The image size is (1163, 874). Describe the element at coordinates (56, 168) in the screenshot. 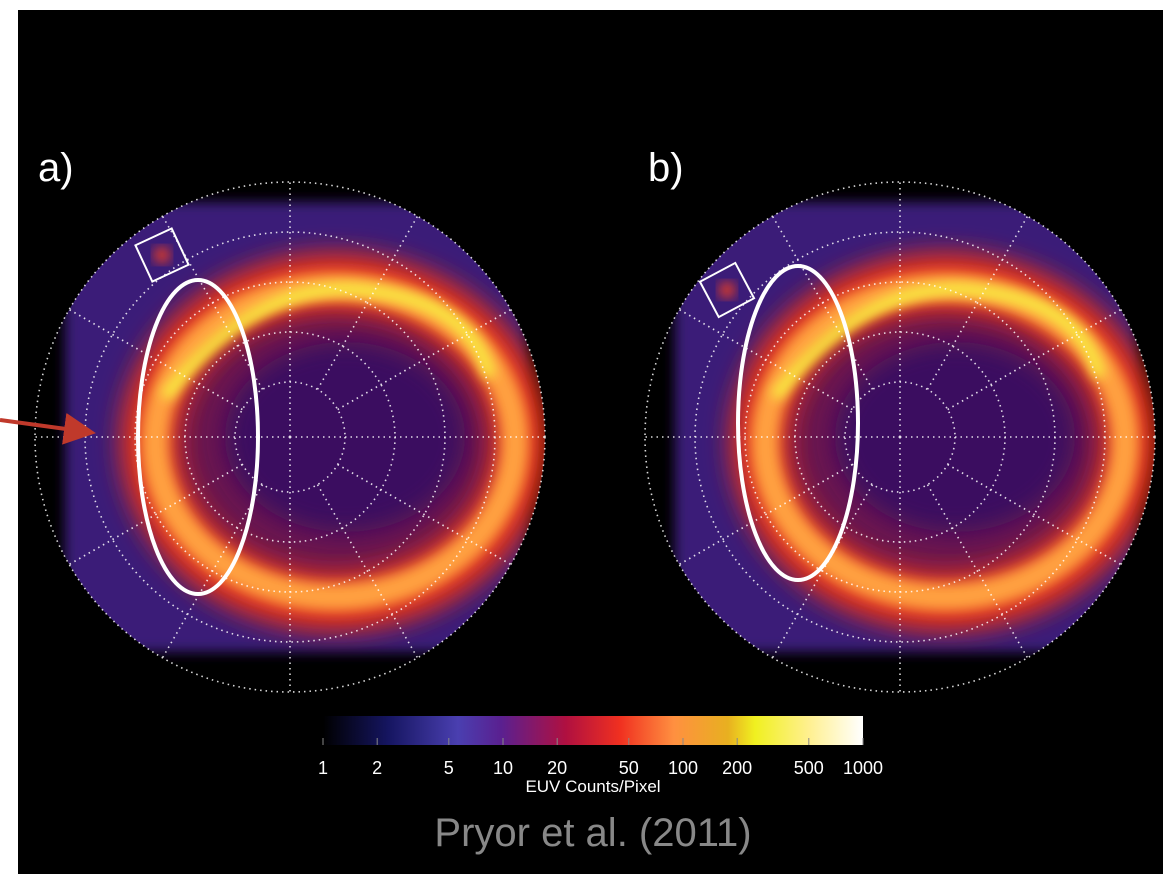

I see `panel-label: a)` at that location.